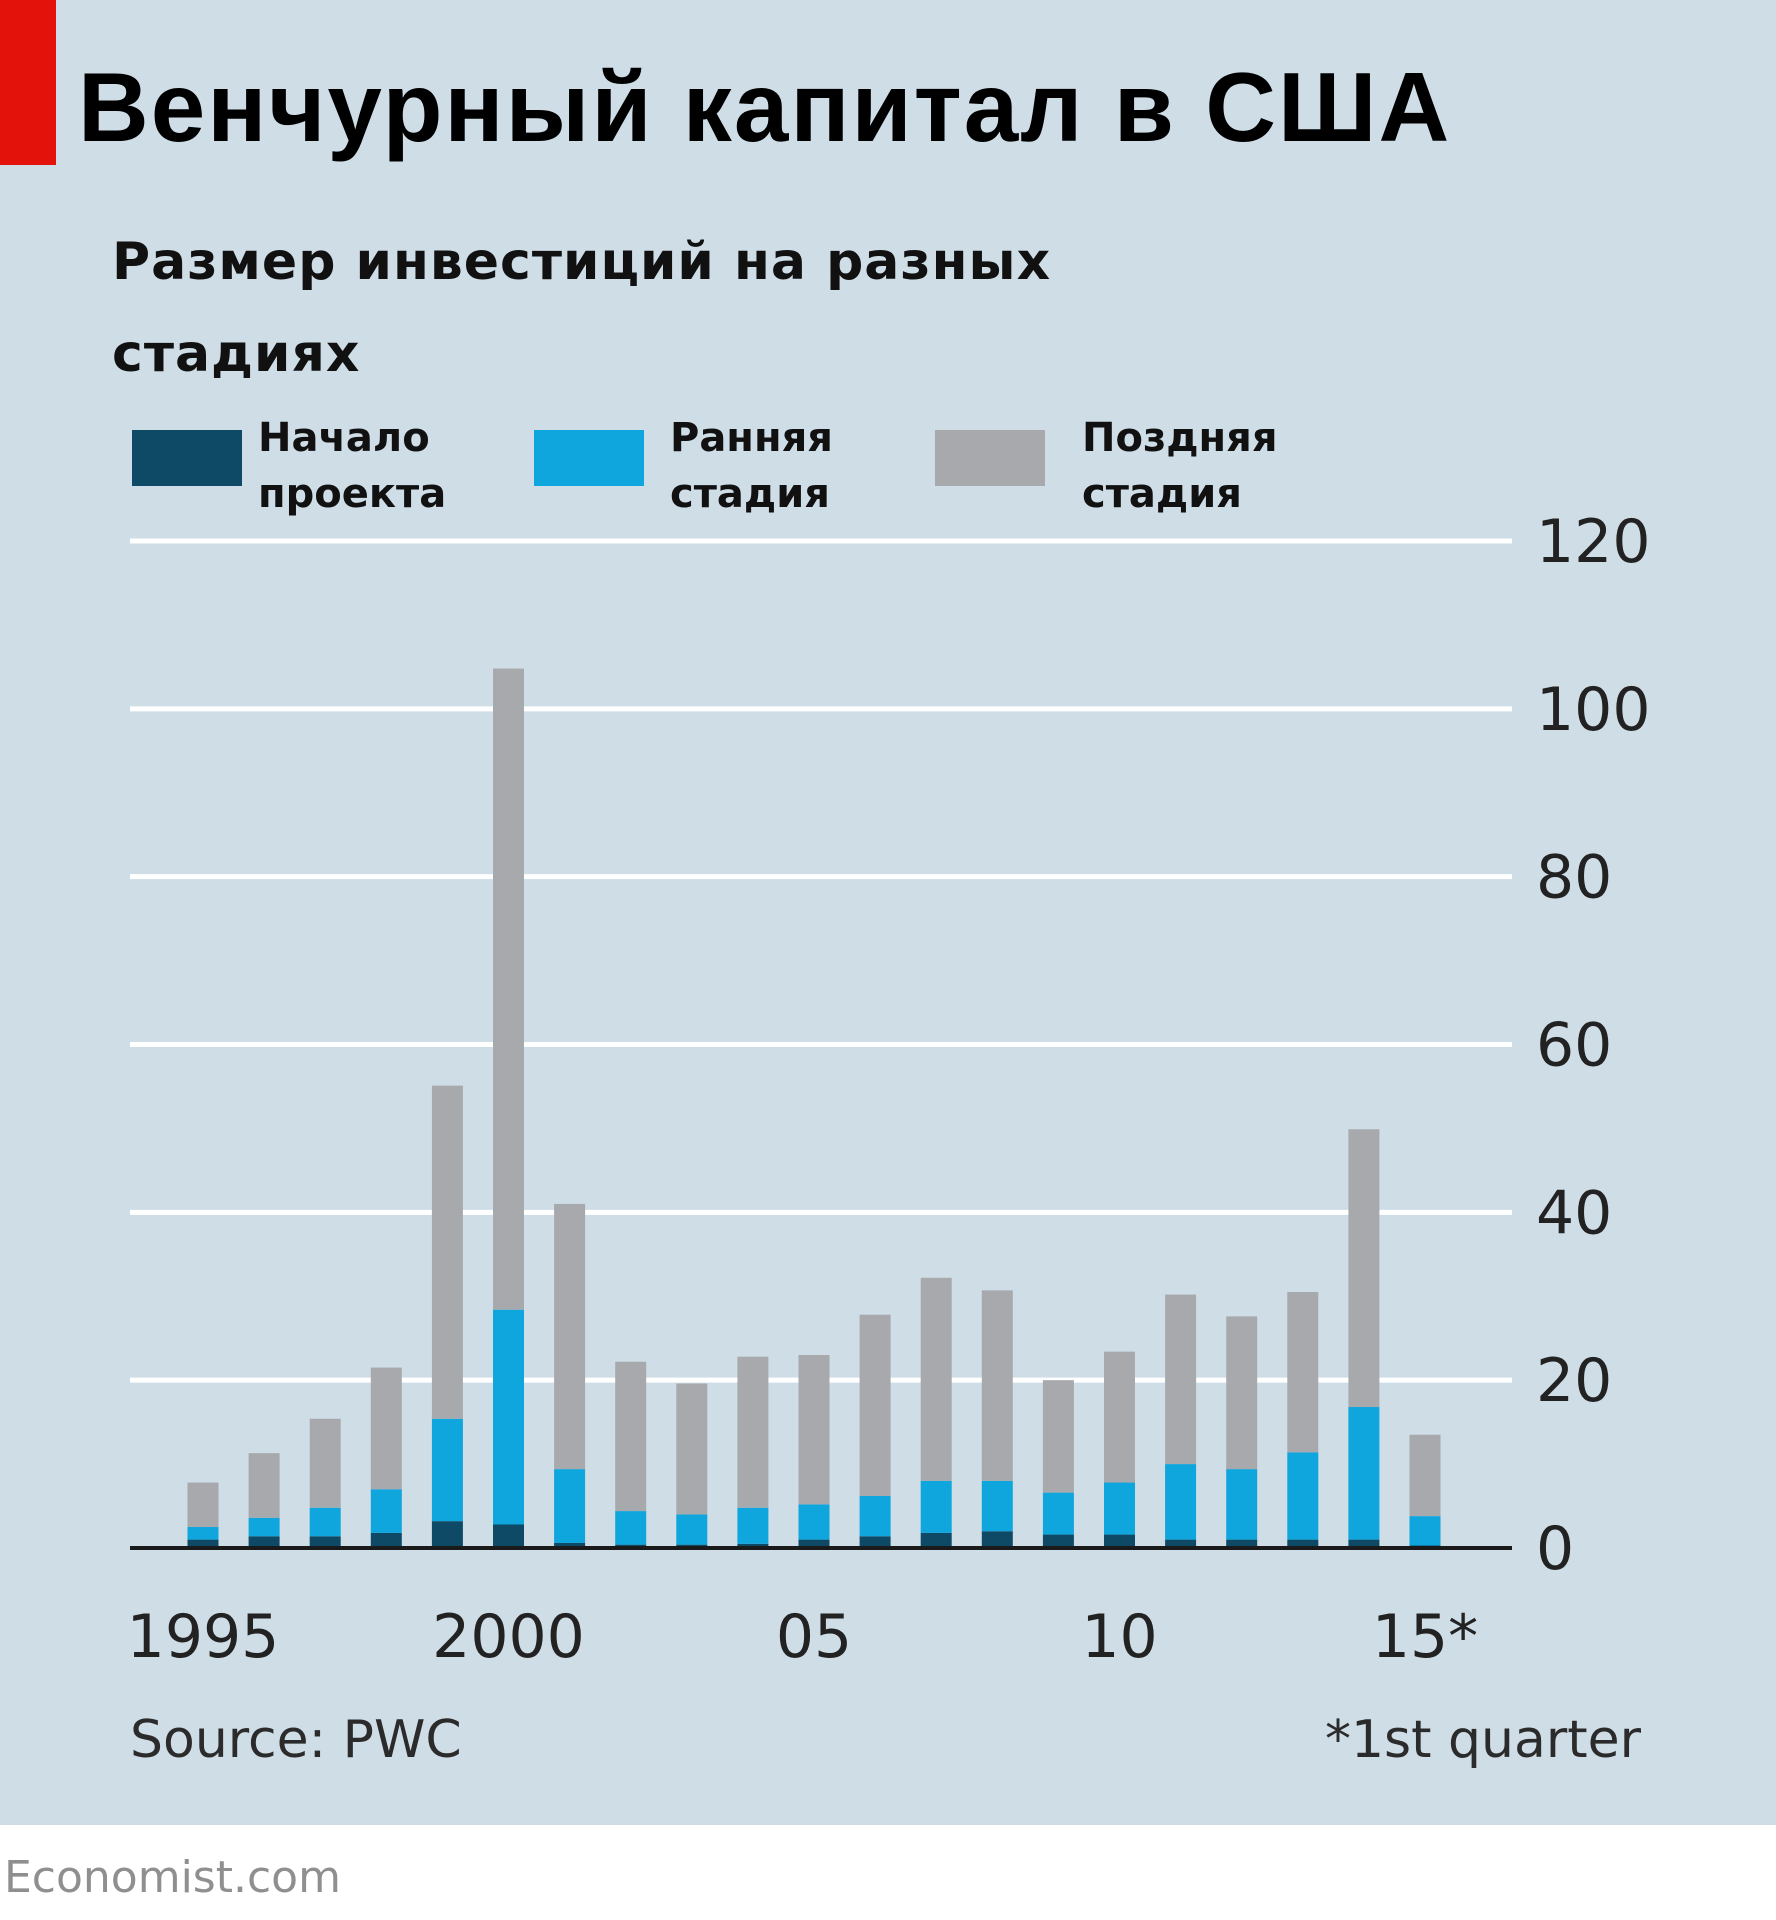  What do you see at coordinates (1058, 1513) in the screenshot?
I see `bar-early-2009` at bounding box center [1058, 1513].